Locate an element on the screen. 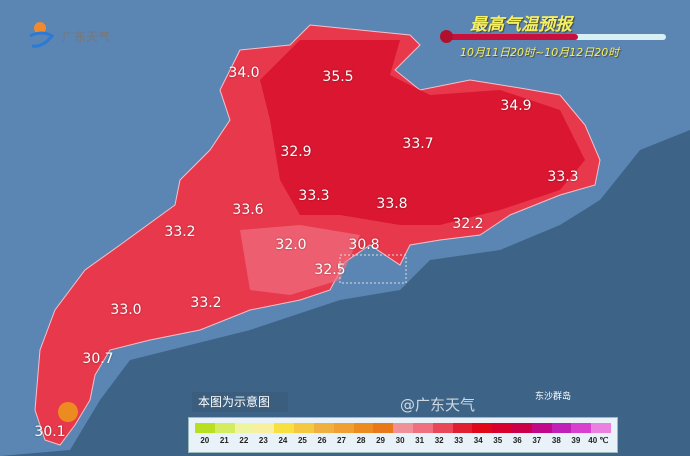  legend-tick: 30 is located at coordinates (400, 440).